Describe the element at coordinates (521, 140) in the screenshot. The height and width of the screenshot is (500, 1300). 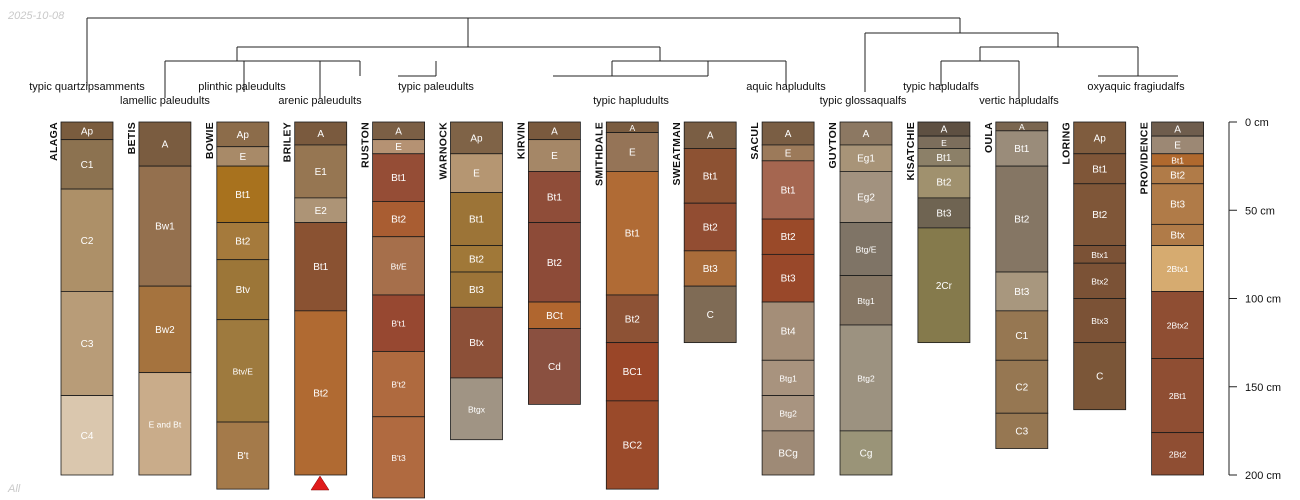
I see `profile-name: KIRVIN` at that location.